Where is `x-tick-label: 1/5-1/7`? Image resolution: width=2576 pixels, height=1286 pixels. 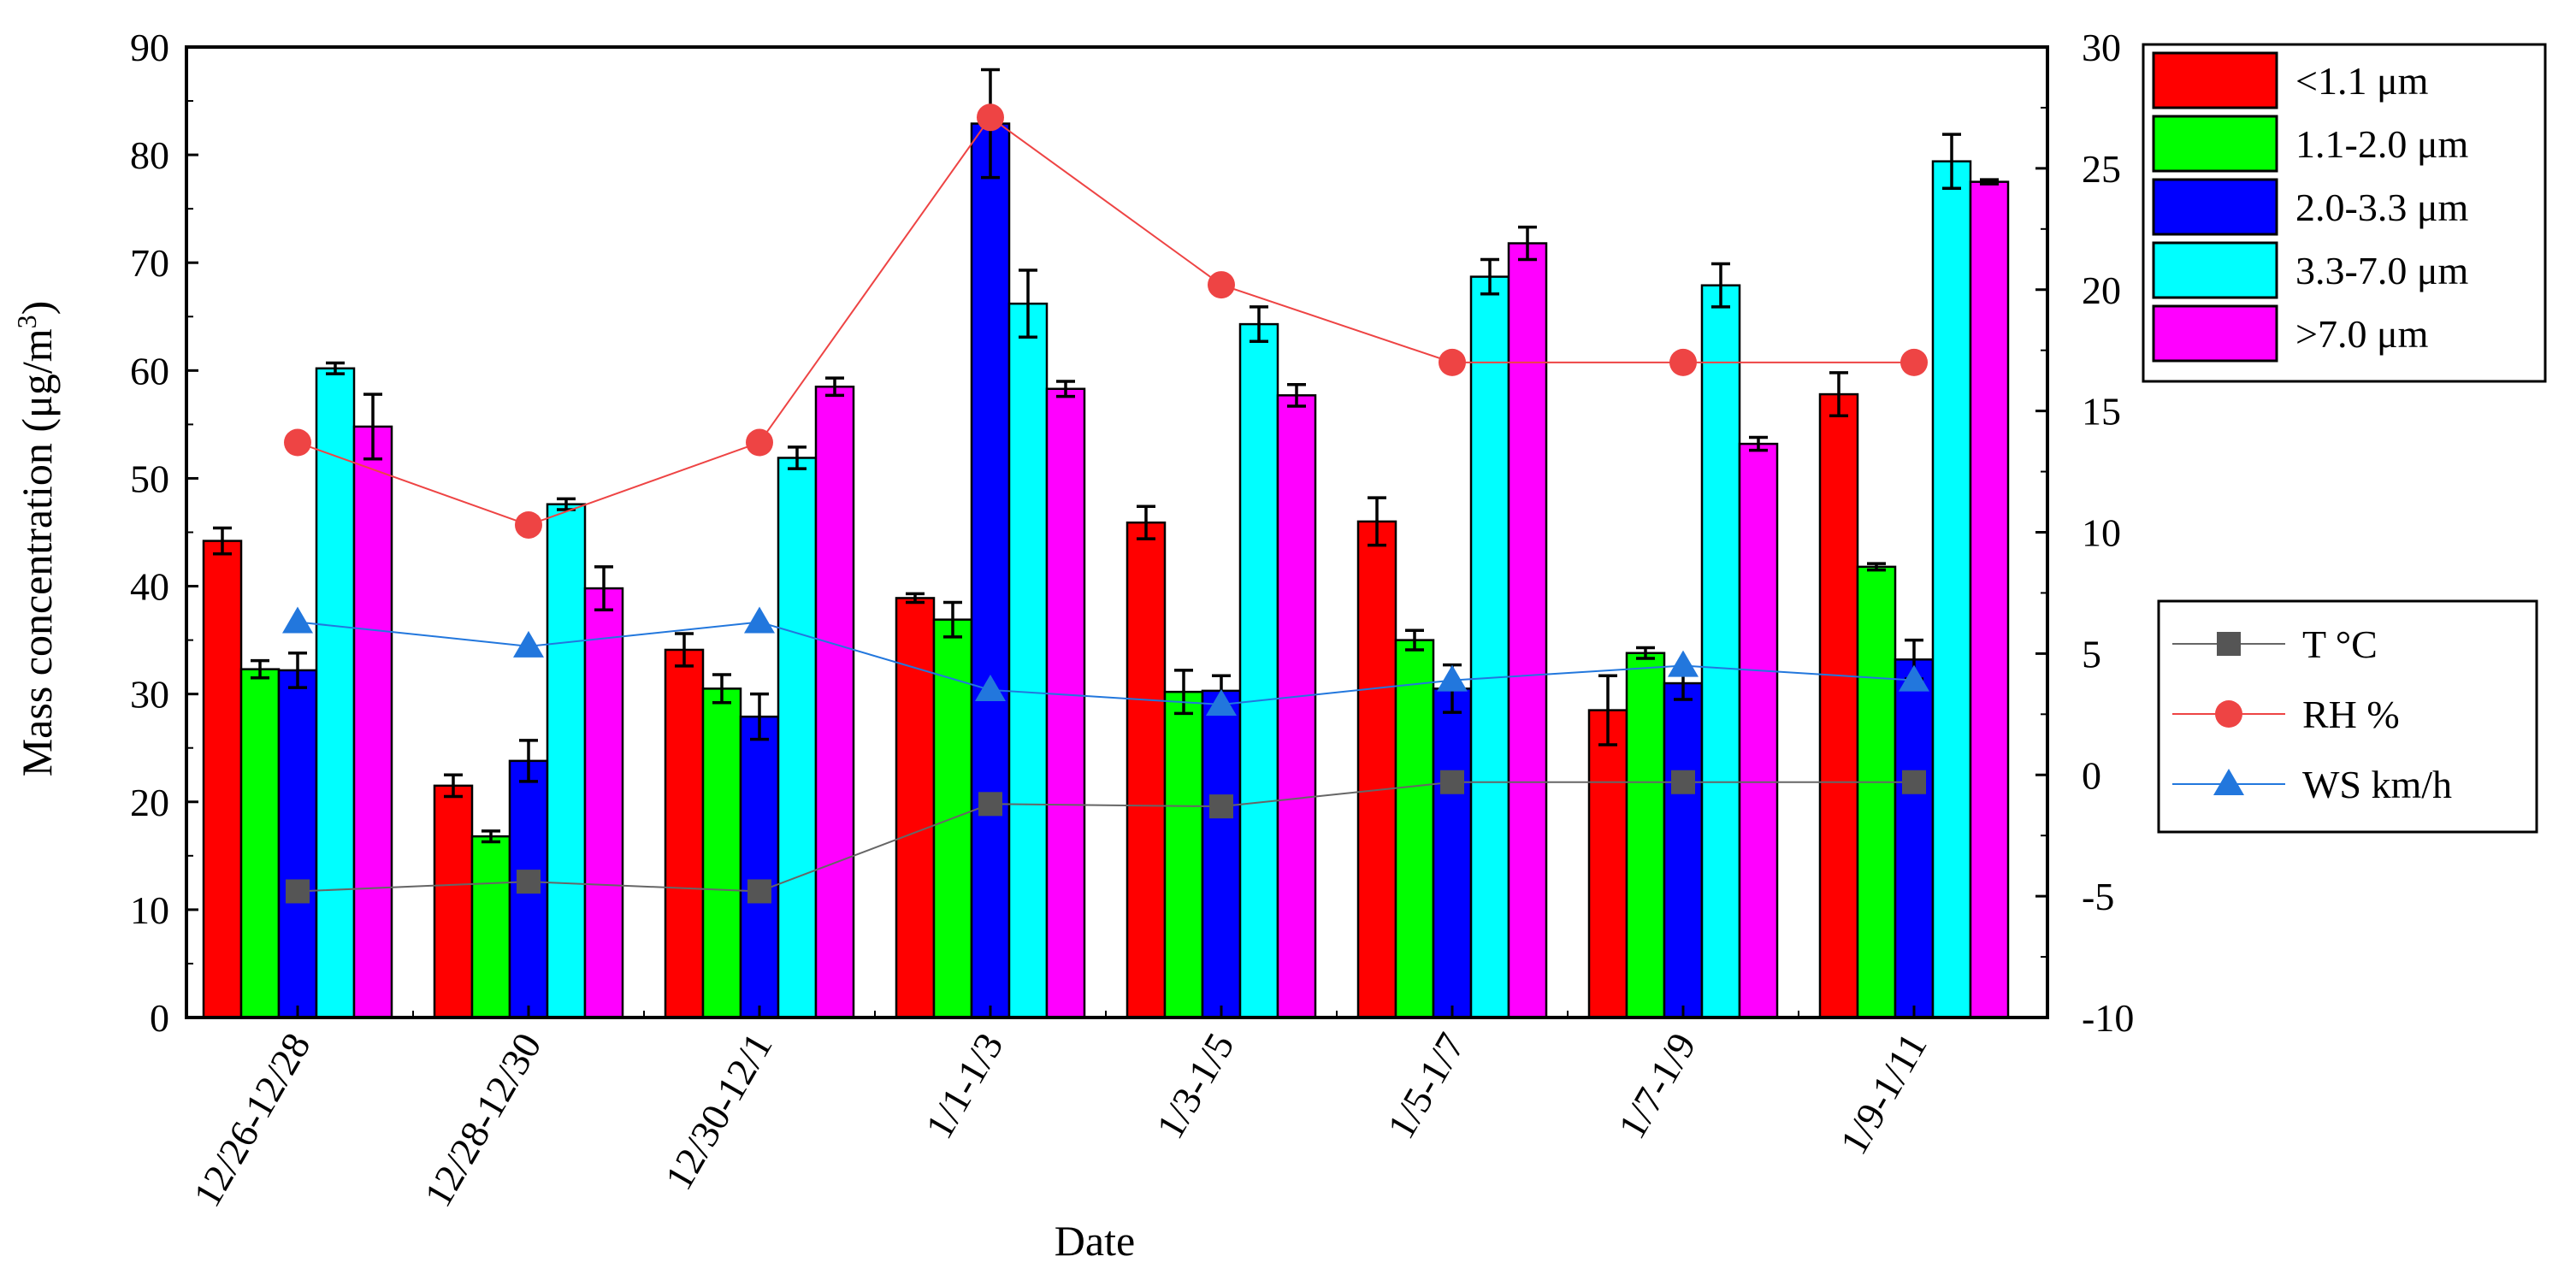 x-tick-label: 1/5-1/7 is located at coordinates (1426, 1086).